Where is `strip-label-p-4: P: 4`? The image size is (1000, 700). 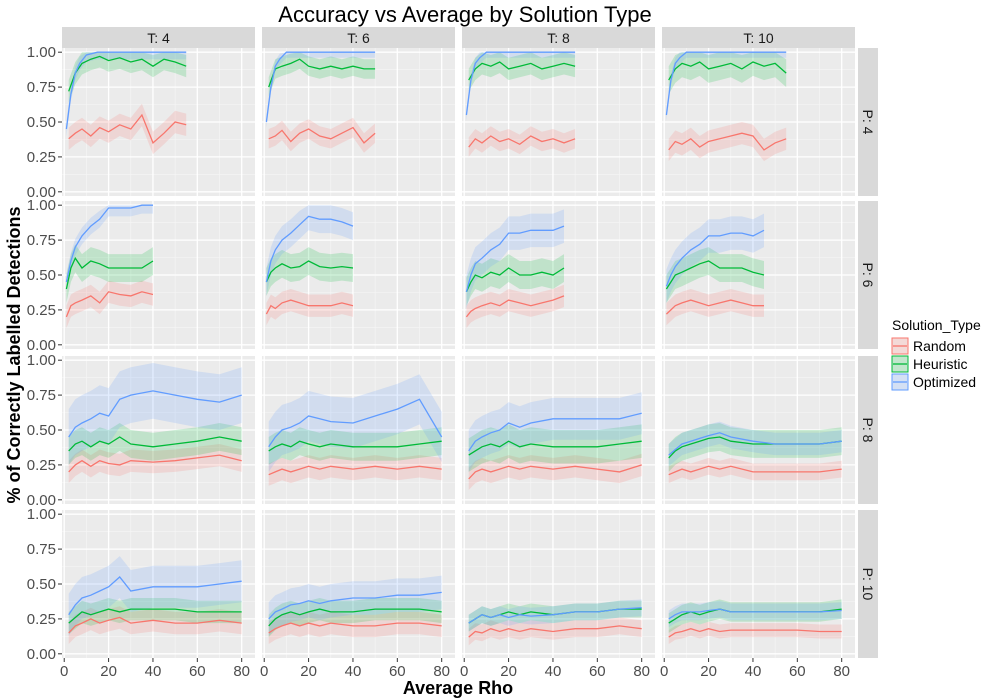
strip-label-p-4: P: 4 is located at coordinates (868, 122).